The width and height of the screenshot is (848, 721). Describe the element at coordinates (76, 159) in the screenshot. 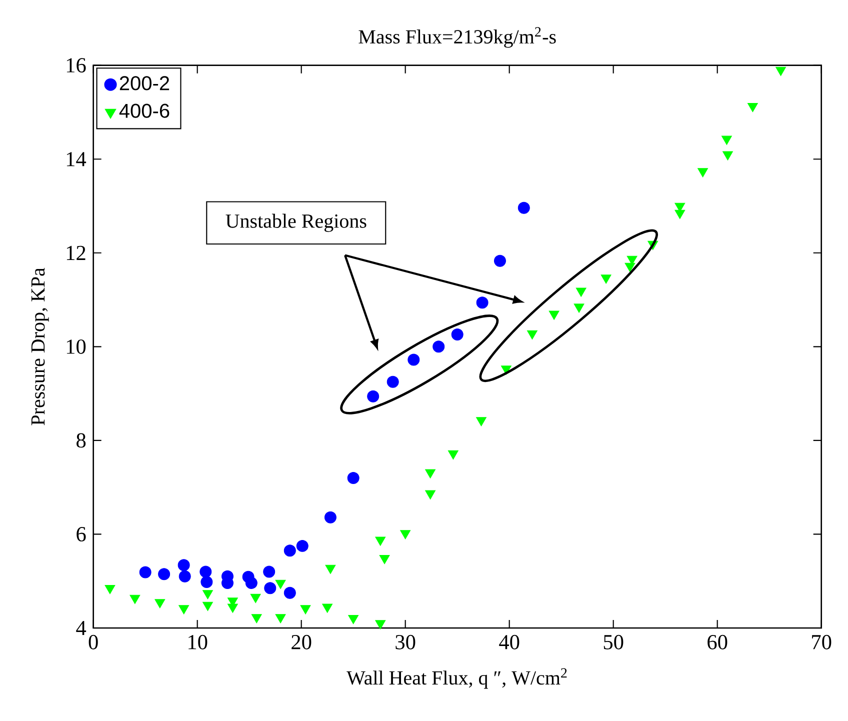

I see `y-tick-label: 14` at that location.